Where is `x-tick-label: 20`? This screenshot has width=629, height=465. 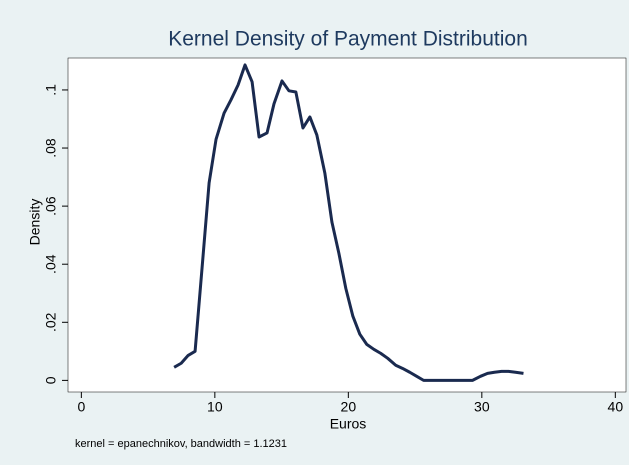
x-tick-label: 20 is located at coordinates (349, 407).